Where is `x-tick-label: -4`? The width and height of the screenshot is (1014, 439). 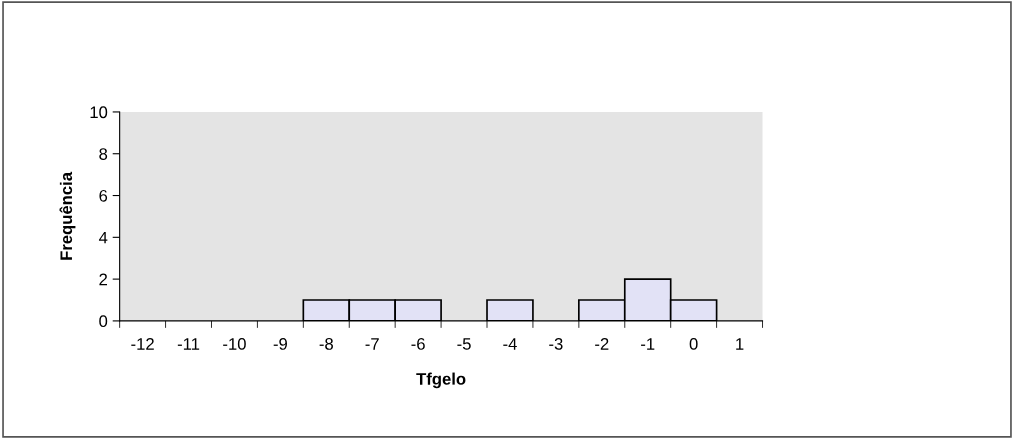 x-tick-label: -4 is located at coordinates (510, 344).